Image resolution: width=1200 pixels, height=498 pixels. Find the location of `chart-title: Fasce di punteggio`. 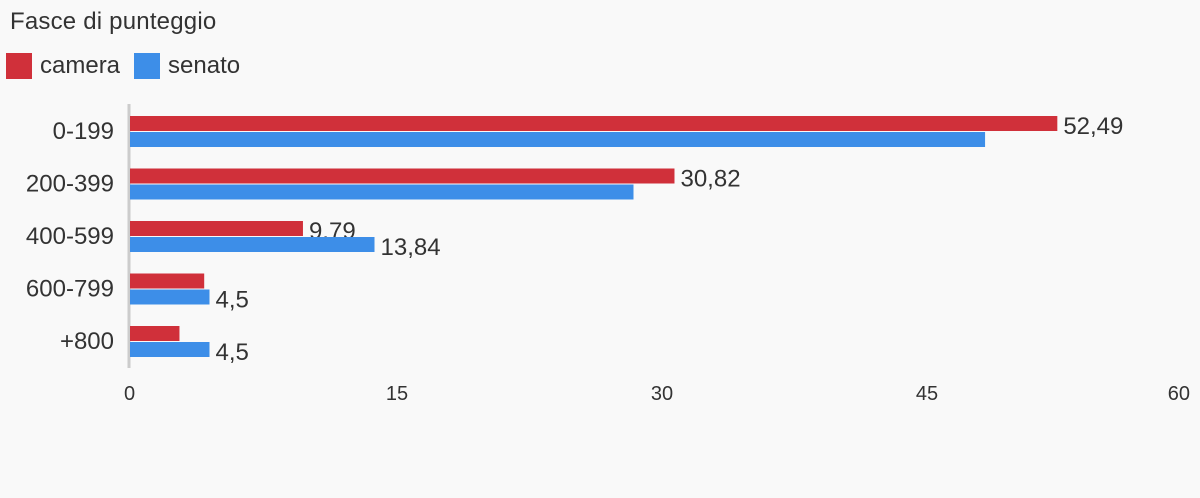

chart-title: Fasce di punteggio is located at coordinates (113, 21).